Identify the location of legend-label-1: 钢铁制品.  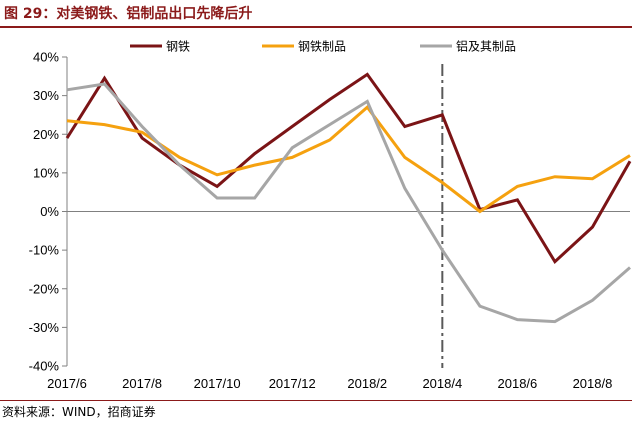
(322, 47).